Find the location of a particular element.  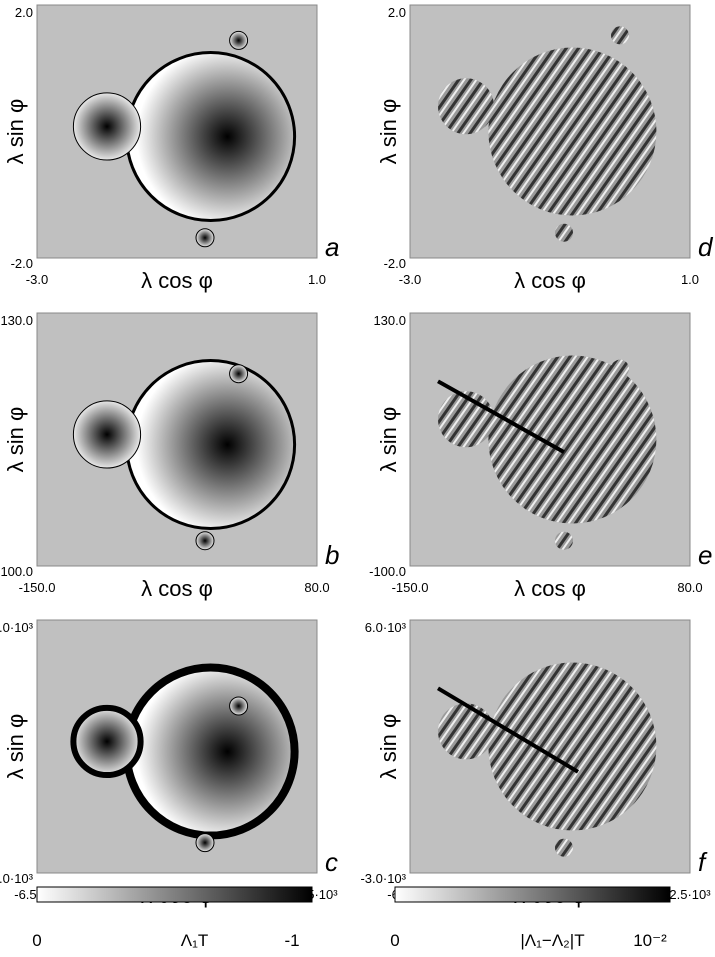

panel: 130.0 -100.0-150.0 80.0 λ cos φ λ sin φ e is located at coordinates (540, 456).